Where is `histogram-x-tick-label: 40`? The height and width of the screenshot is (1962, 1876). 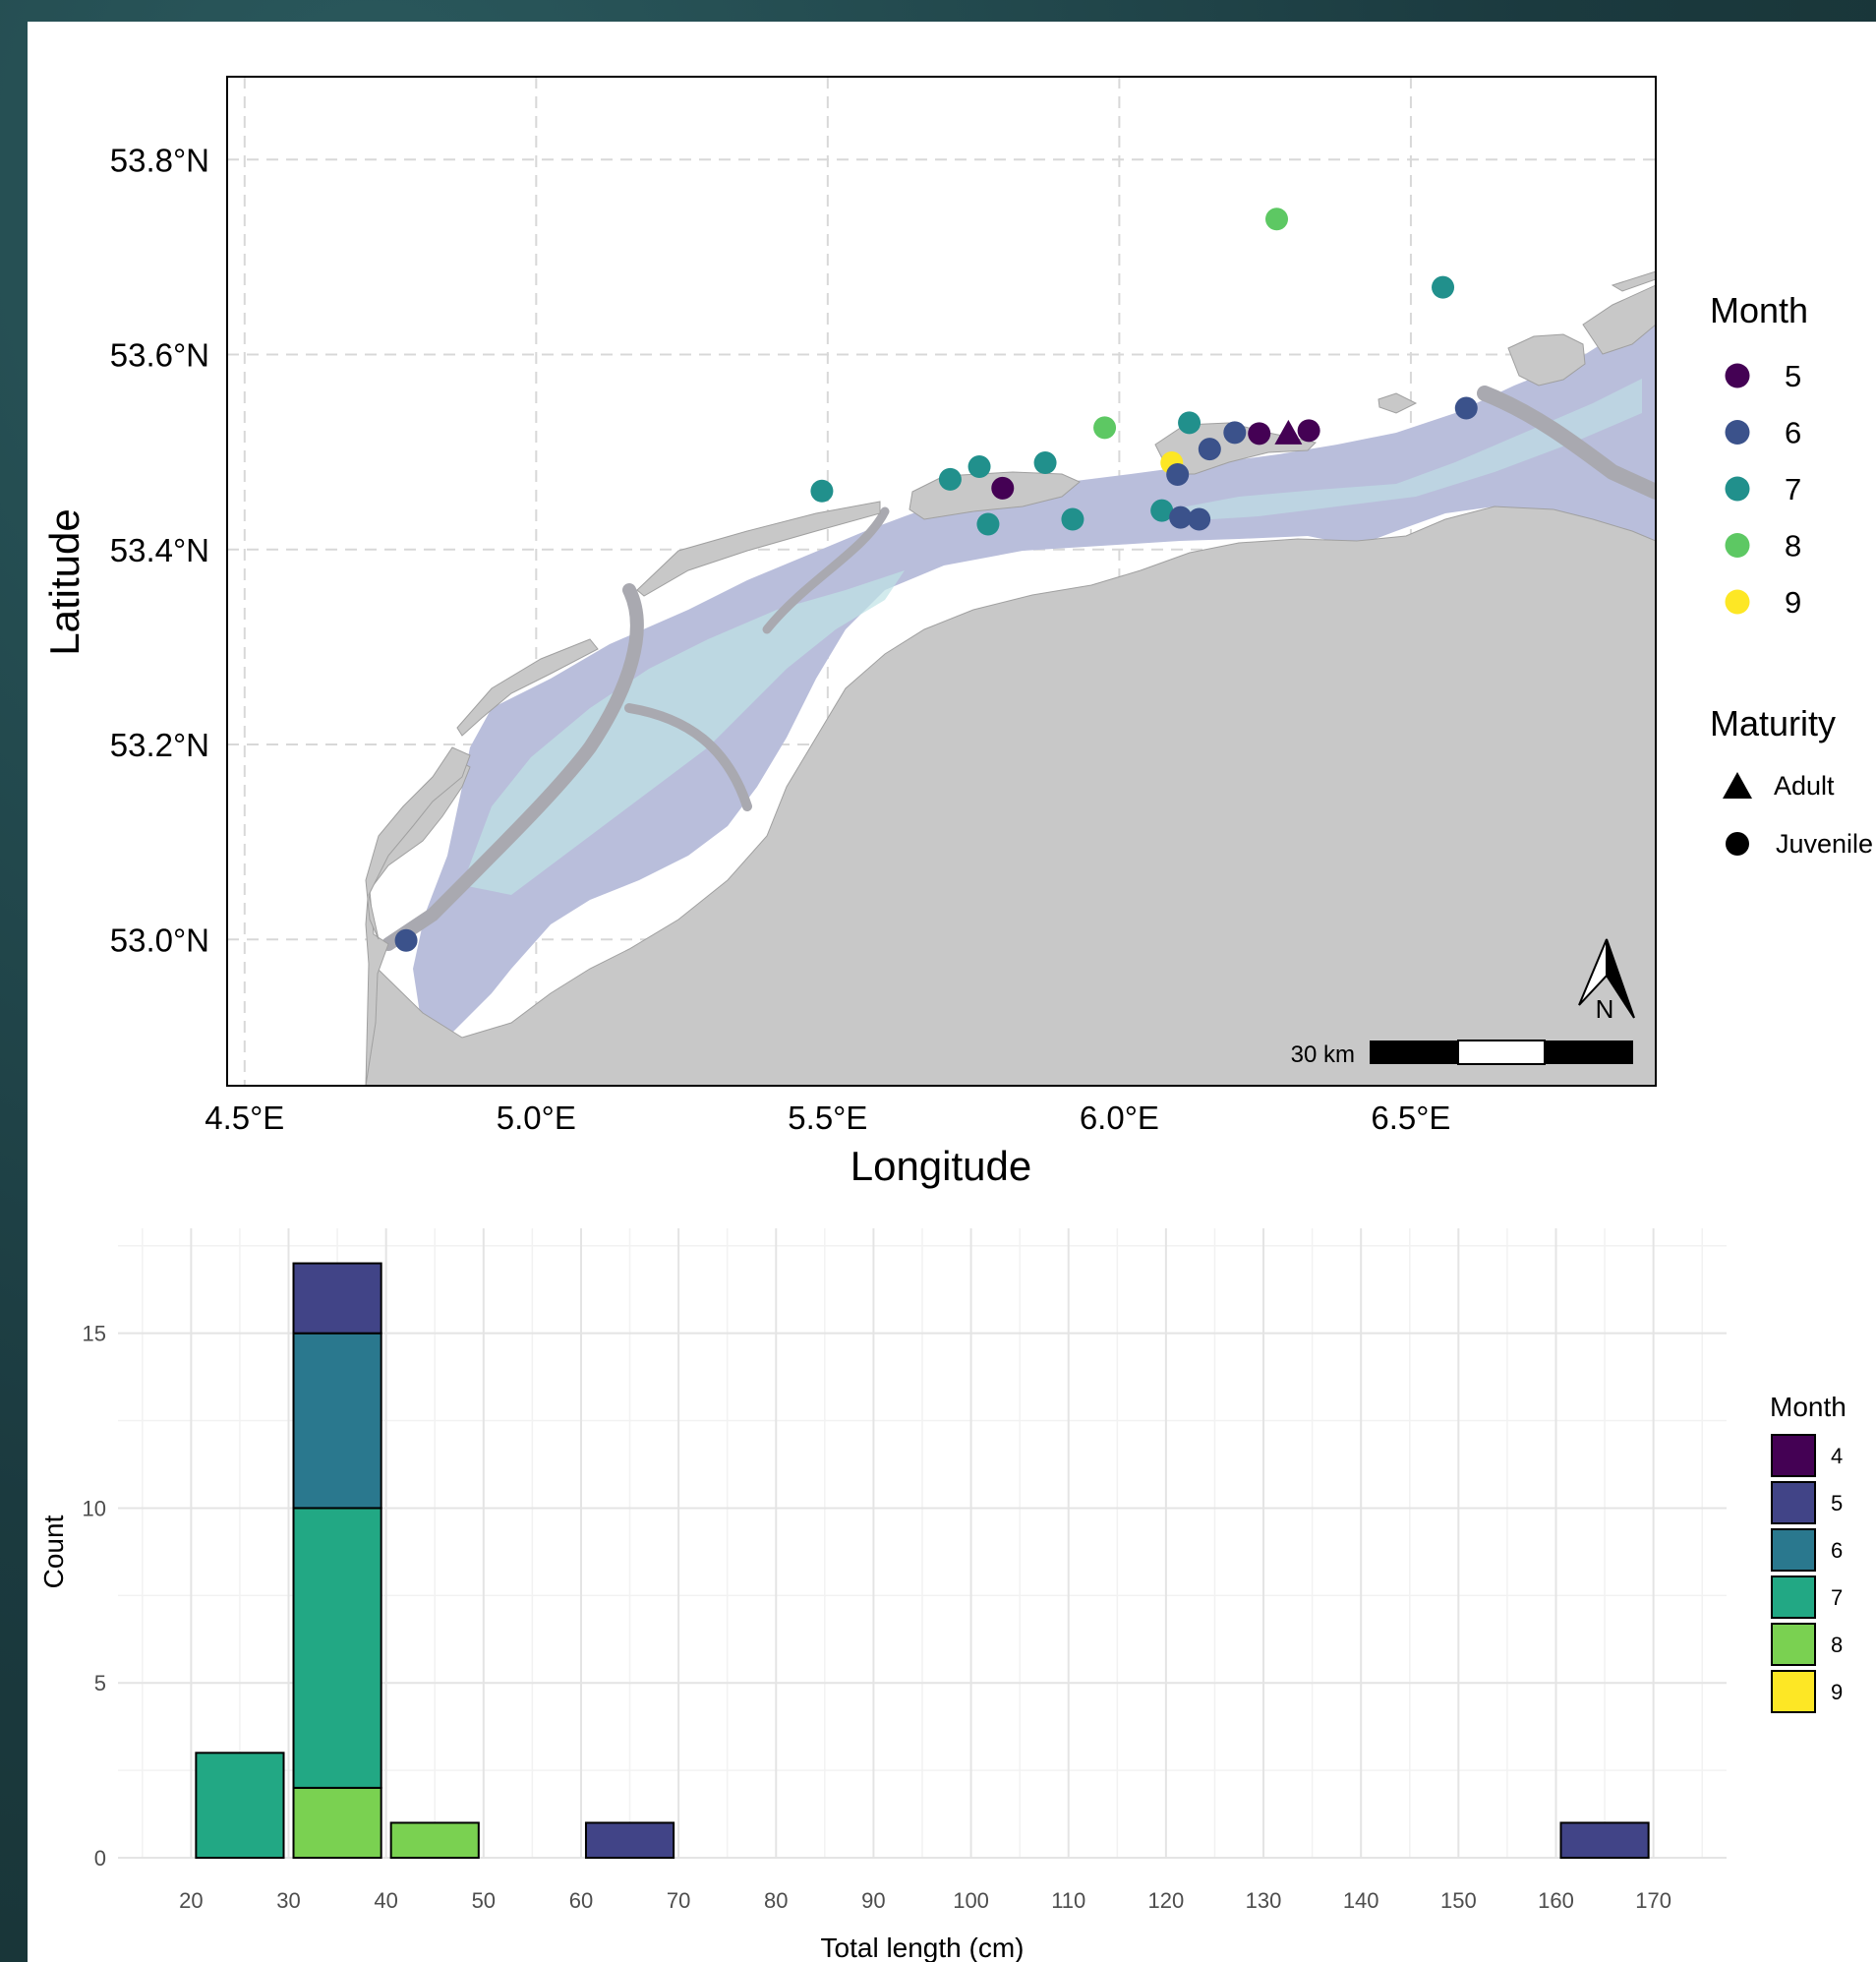
histogram-x-tick-label: 40 is located at coordinates (385, 1900).